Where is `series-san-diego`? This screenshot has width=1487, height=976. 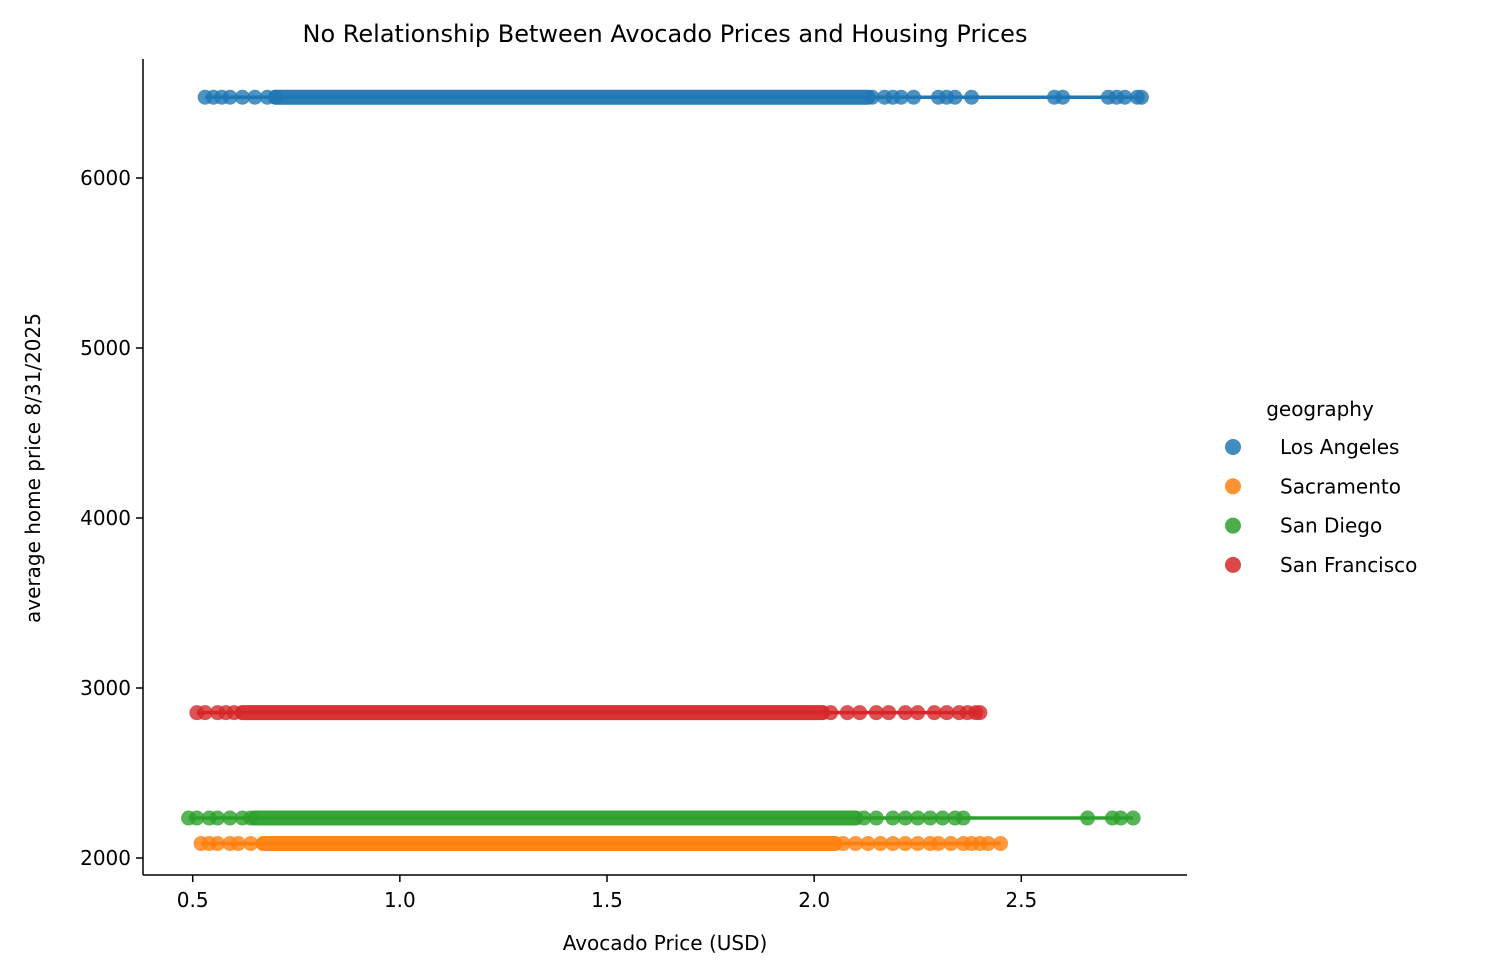 series-san-diego is located at coordinates (661, 818).